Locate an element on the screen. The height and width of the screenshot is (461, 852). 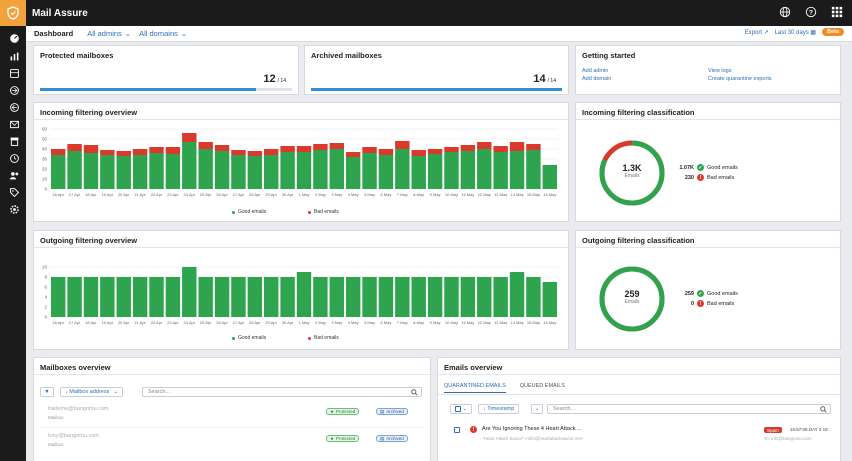
domains-icon is located at coordinates (14, 73).